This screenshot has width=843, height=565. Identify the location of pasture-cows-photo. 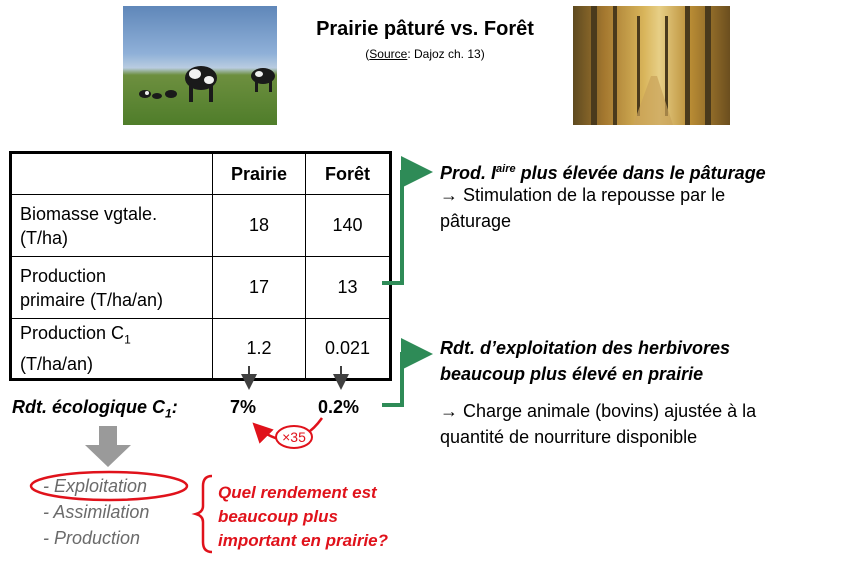
(200, 65).